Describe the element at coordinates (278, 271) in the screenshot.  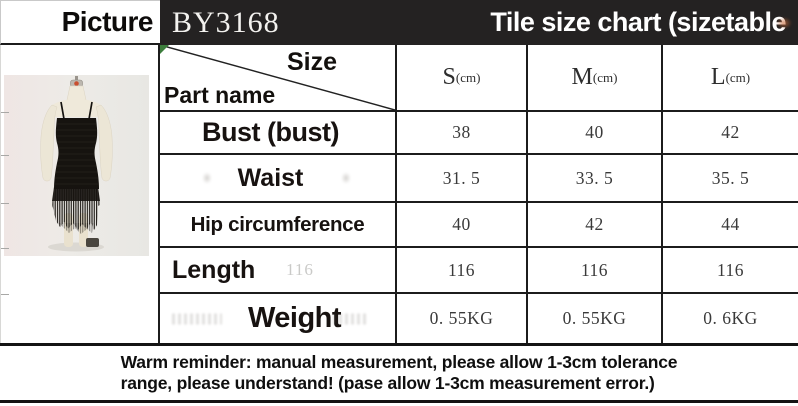
I see `row-label-length: Length 116` at that location.